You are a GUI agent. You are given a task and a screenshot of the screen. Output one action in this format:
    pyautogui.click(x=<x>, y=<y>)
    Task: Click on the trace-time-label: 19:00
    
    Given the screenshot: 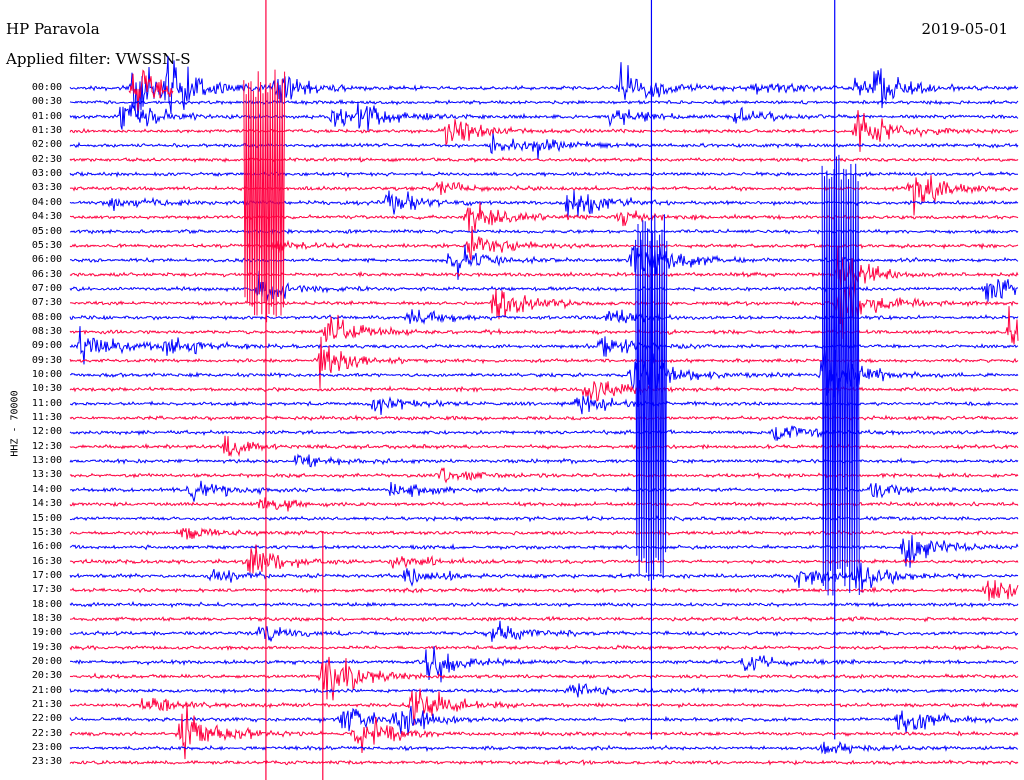 What is the action you would take?
    pyautogui.click(x=46, y=633)
    